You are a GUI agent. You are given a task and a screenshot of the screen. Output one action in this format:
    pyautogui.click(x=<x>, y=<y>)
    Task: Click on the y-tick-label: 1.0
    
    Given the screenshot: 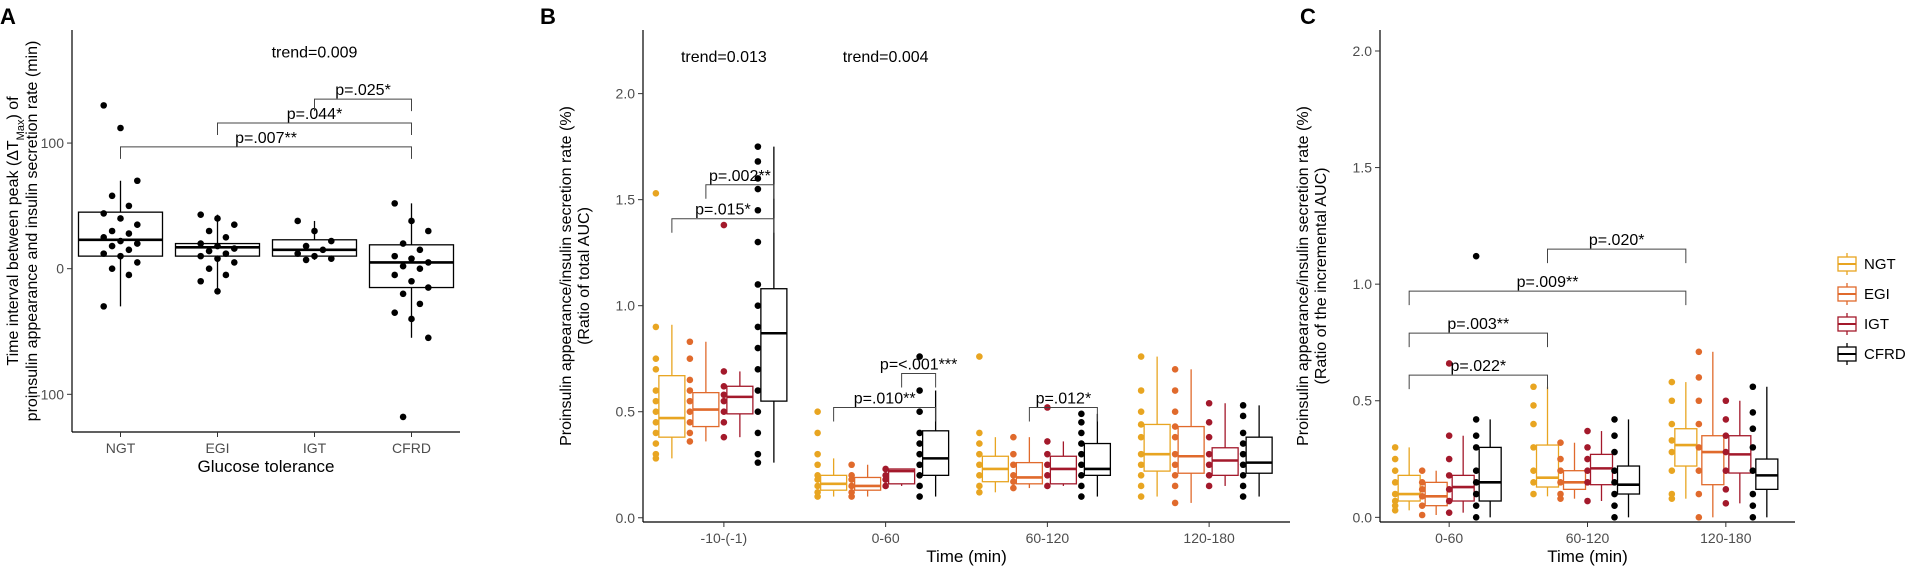 What is the action you would take?
    pyautogui.click(x=1363, y=284)
    